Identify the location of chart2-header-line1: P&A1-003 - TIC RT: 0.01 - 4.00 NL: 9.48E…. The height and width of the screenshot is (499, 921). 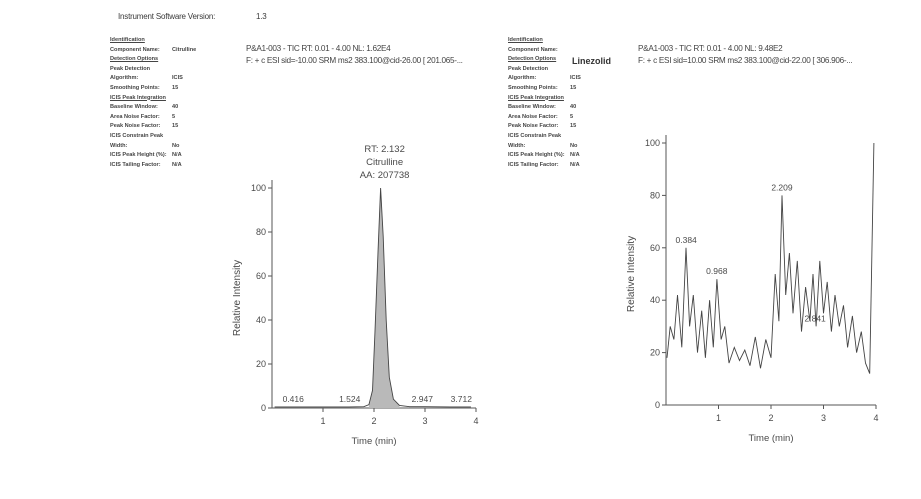
(710, 48).